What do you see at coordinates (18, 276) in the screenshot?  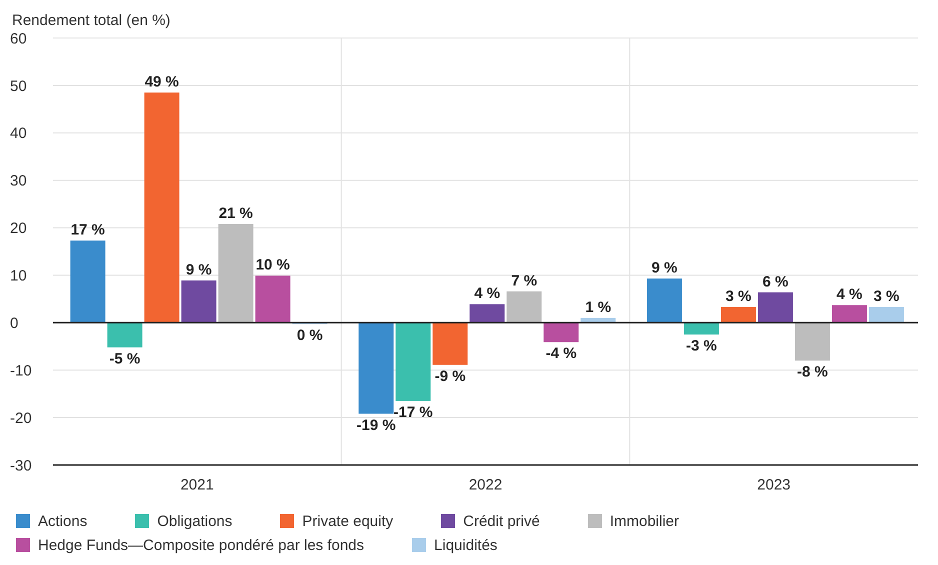 I see `y-tick-label: 10` at bounding box center [18, 276].